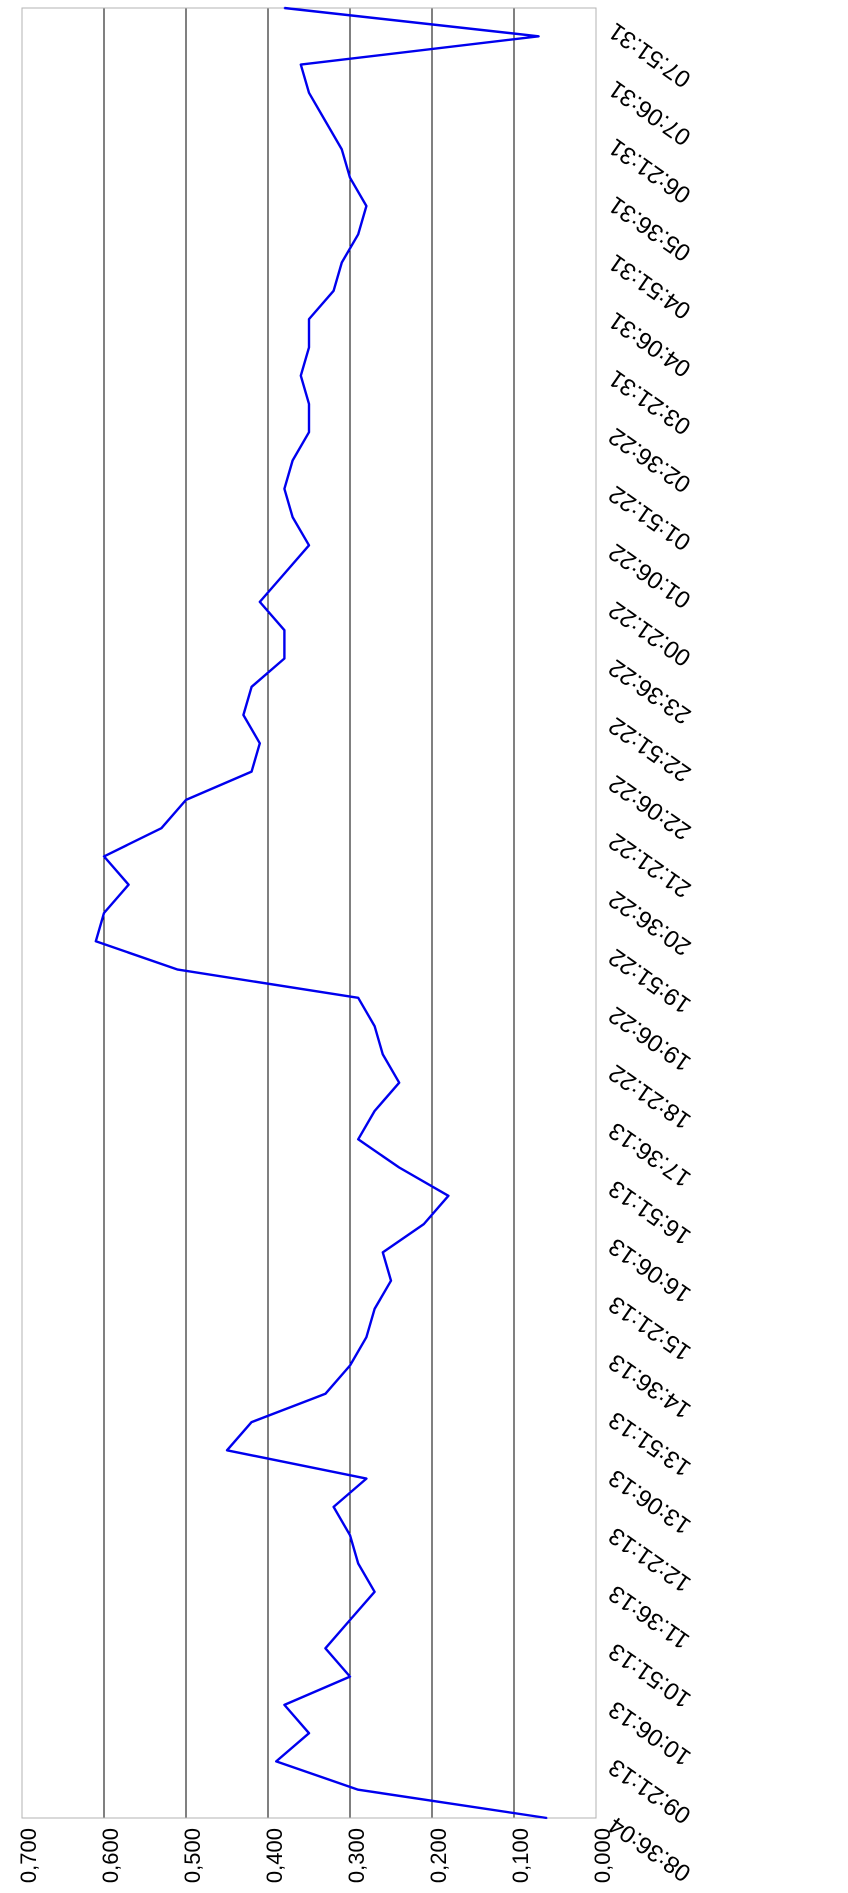  Describe the element at coordinates (520, 1855) in the screenshot. I see `y-tick-label: 0,100` at that location.